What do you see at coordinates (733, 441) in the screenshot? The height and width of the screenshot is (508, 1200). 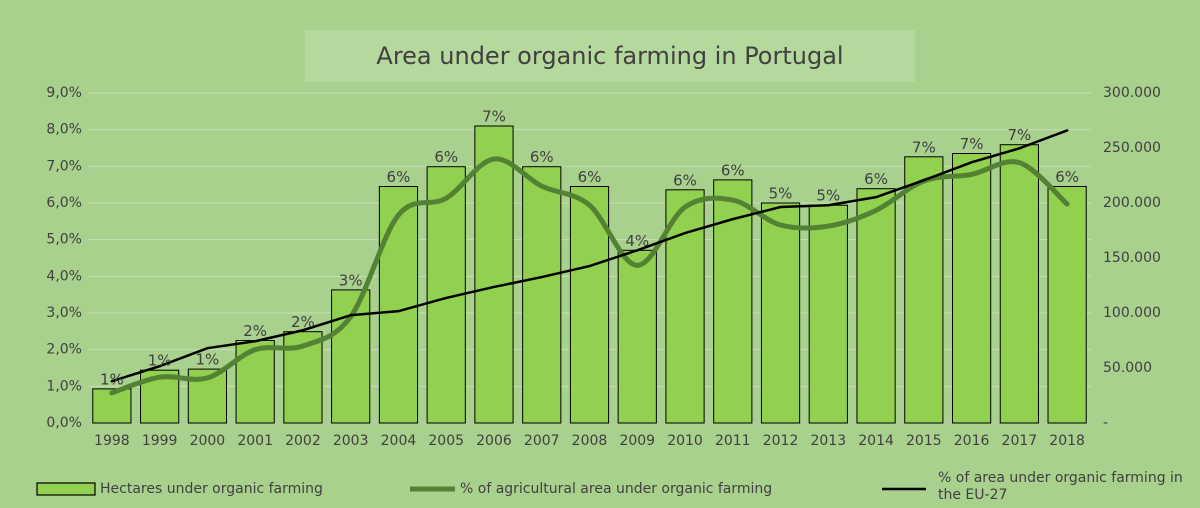 I see `x-tick-label: 2011` at bounding box center [733, 441].